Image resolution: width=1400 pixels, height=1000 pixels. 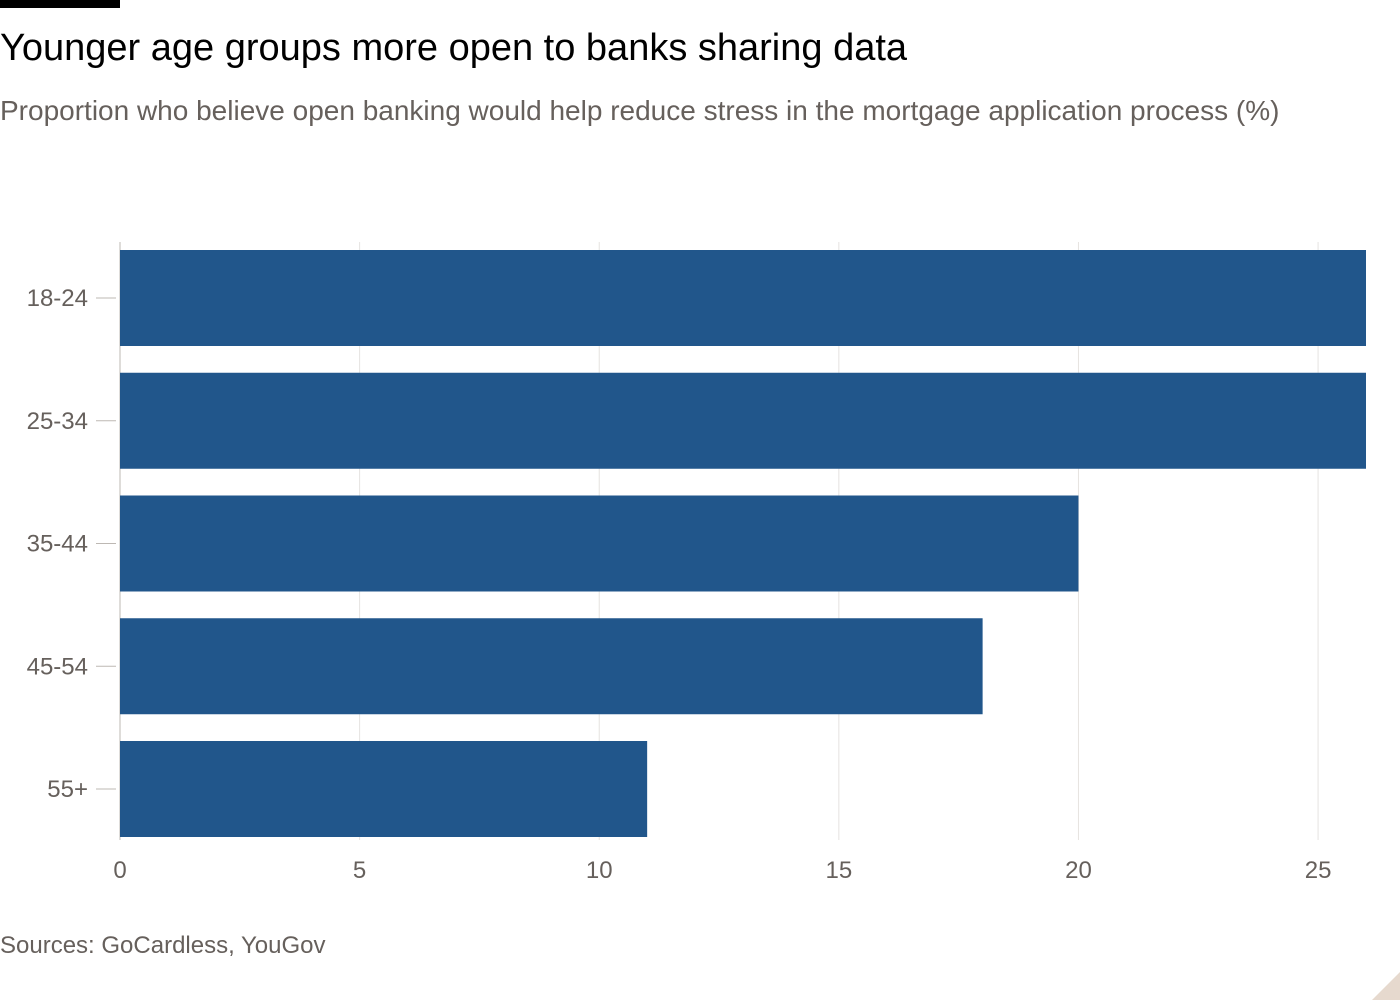 What do you see at coordinates (1078, 870) in the screenshot?
I see `x-tick-label: 20` at bounding box center [1078, 870].